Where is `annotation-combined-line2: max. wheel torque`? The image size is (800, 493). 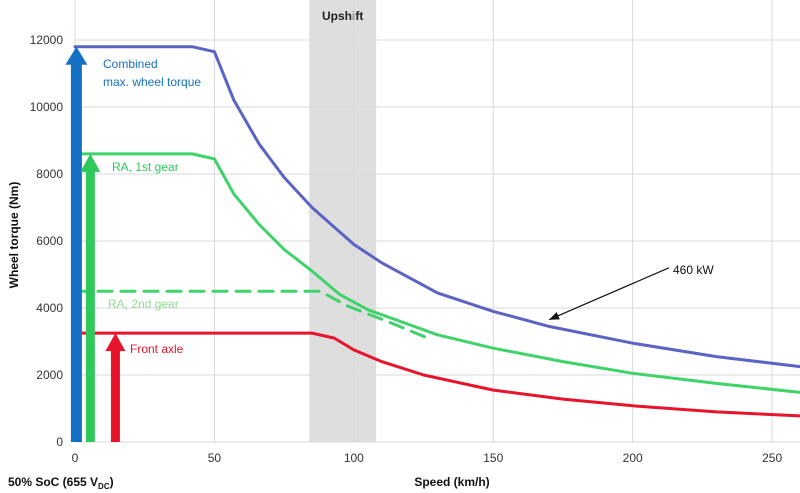
annotation-combined-line2: max. wheel torque is located at coordinates (152, 82).